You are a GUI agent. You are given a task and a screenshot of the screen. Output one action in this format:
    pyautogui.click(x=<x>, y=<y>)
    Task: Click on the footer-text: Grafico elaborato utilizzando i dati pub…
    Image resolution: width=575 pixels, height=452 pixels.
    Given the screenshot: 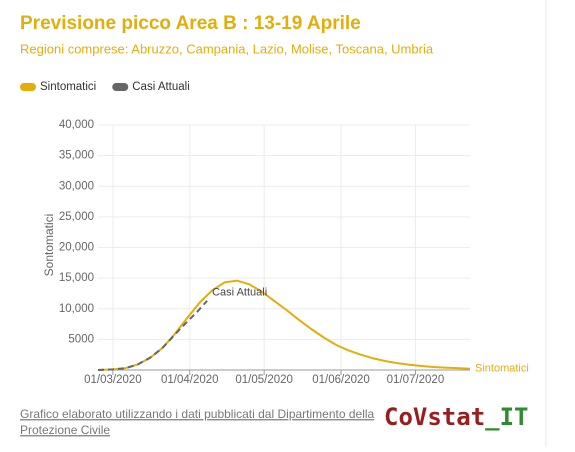 What is the action you would take?
    pyautogui.click(x=197, y=414)
    